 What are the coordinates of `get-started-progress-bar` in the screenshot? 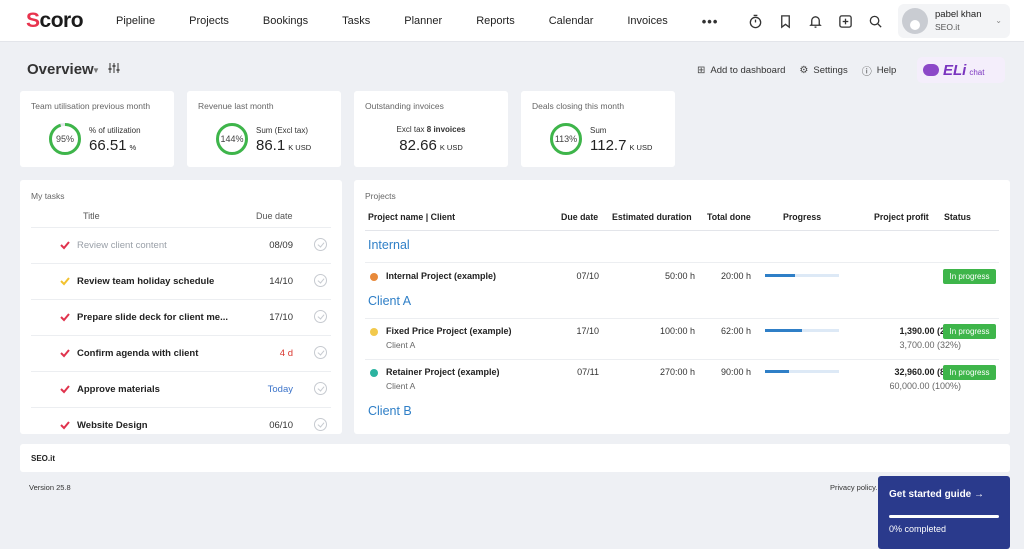 It's located at (944, 516).